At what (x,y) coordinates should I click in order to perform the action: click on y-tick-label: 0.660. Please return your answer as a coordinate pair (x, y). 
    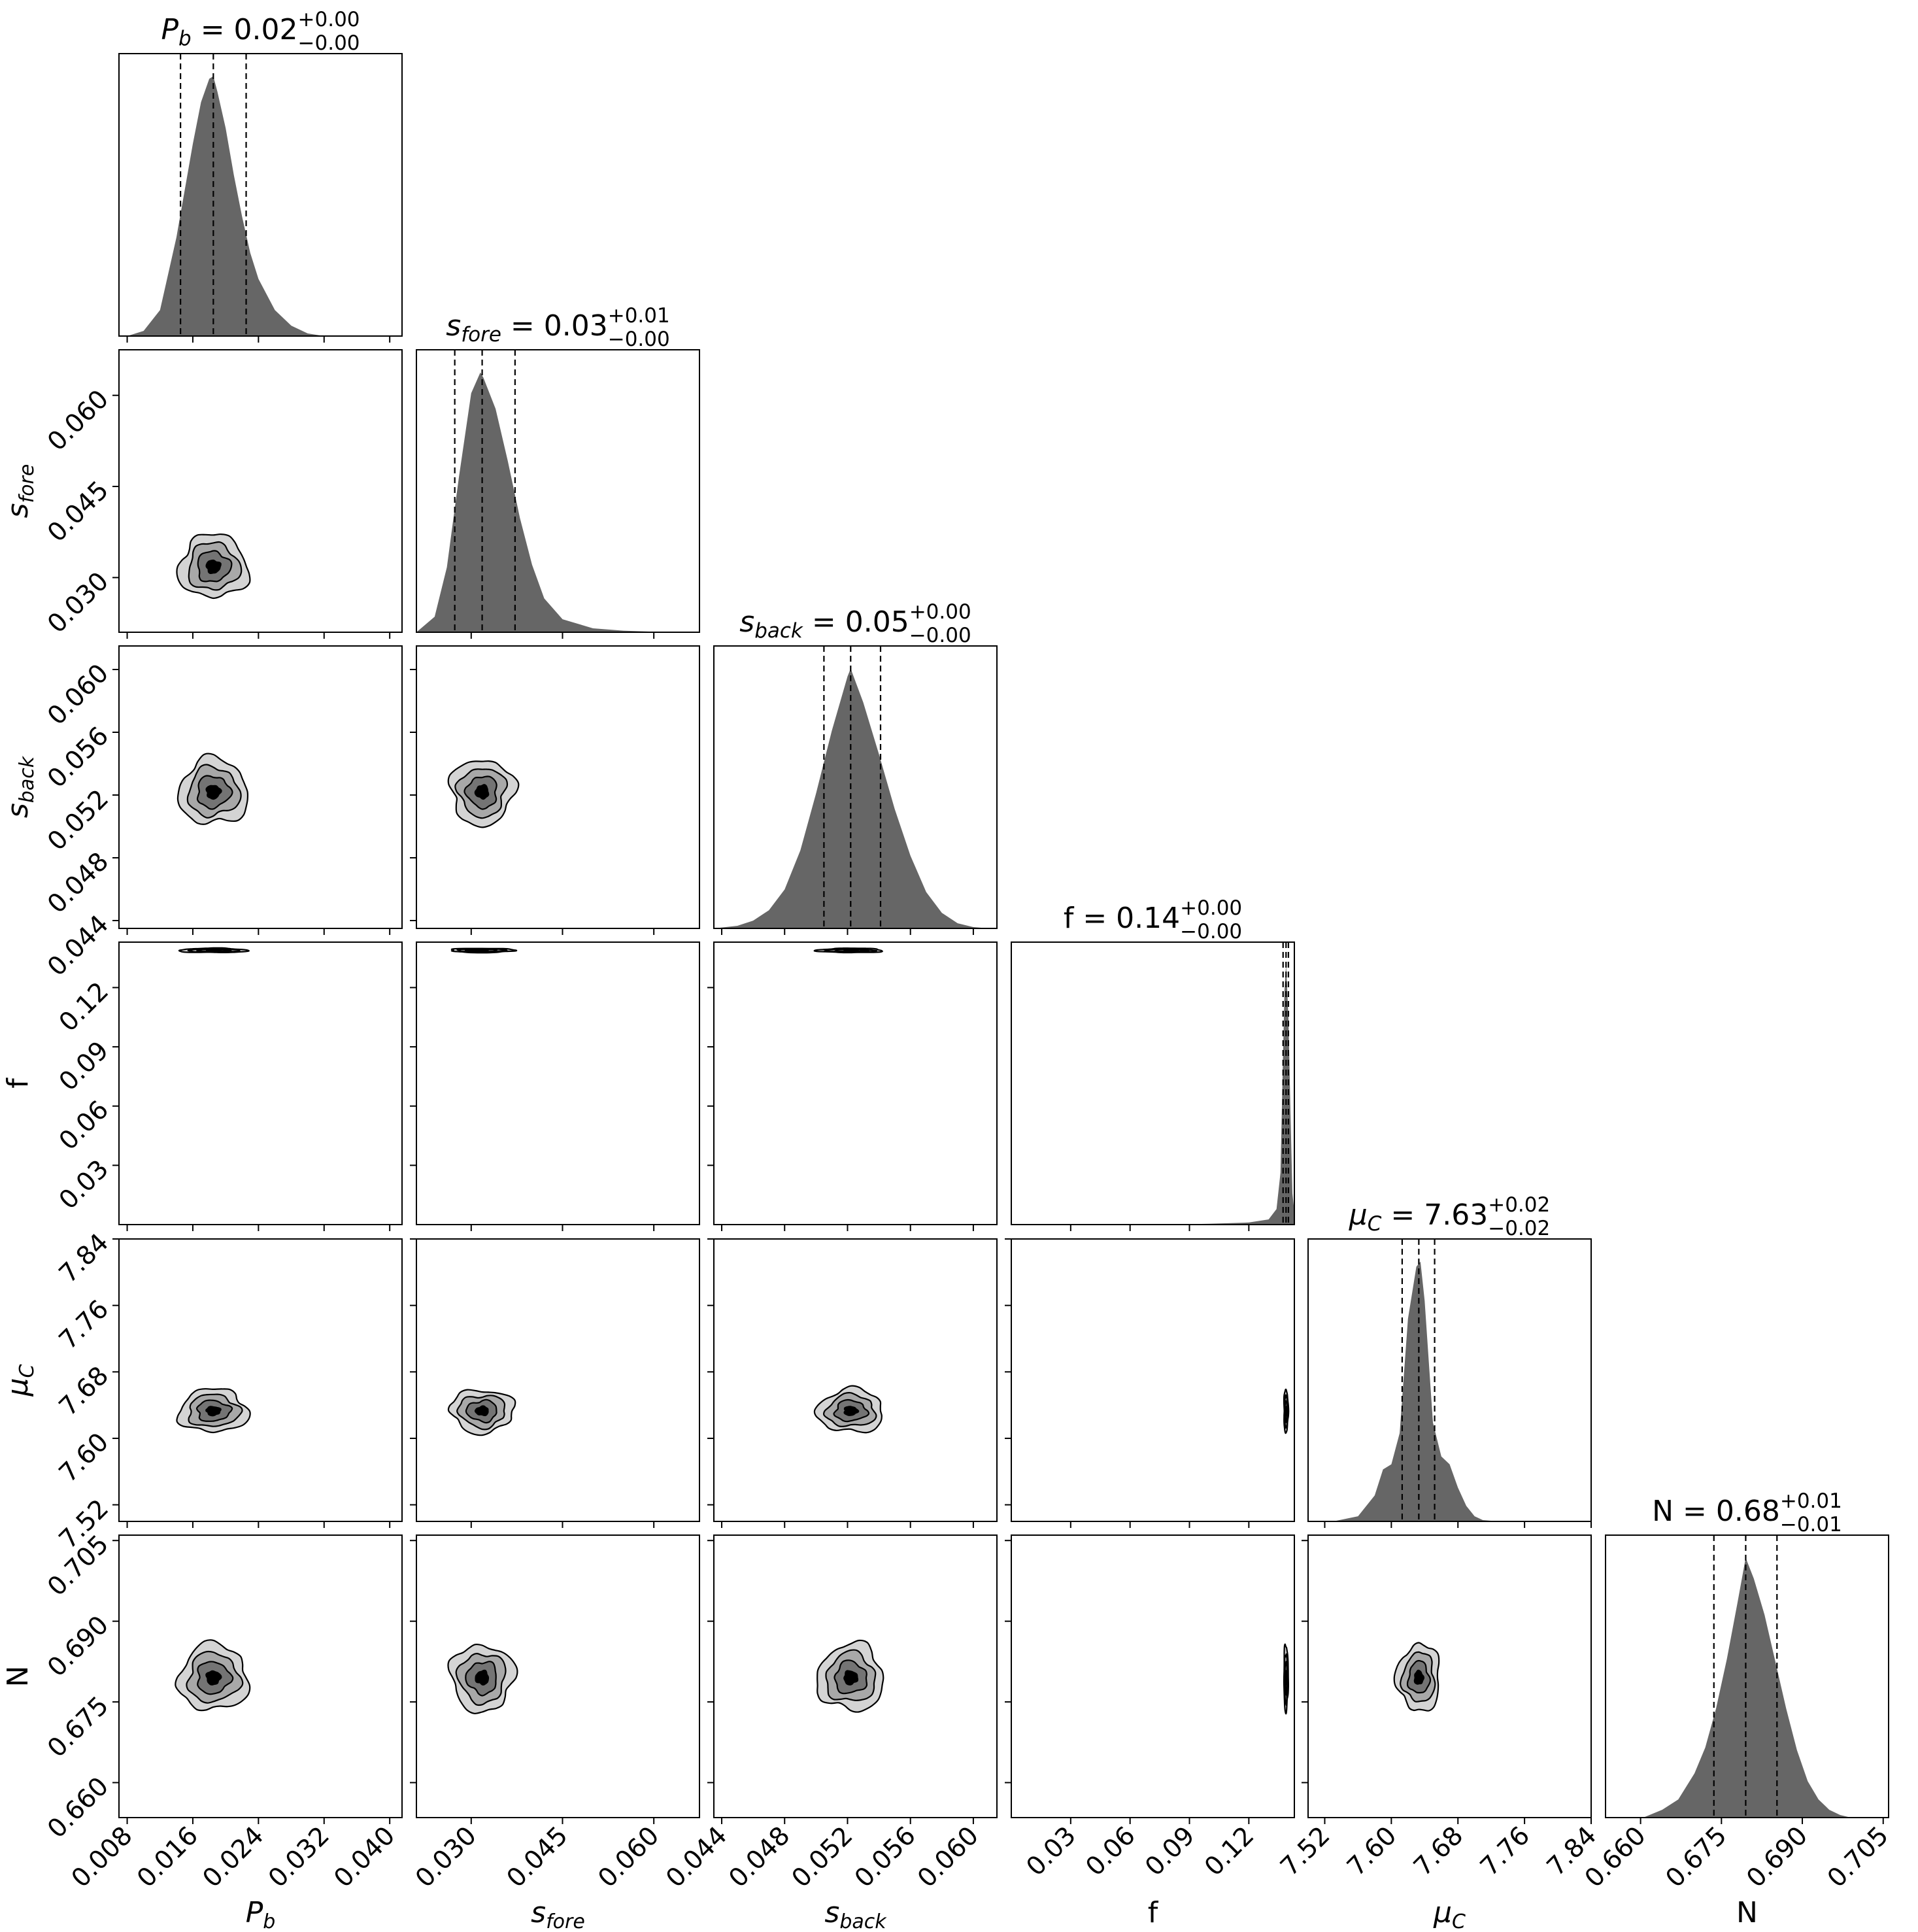
    Looking at the image, I should click on (78, 1808).